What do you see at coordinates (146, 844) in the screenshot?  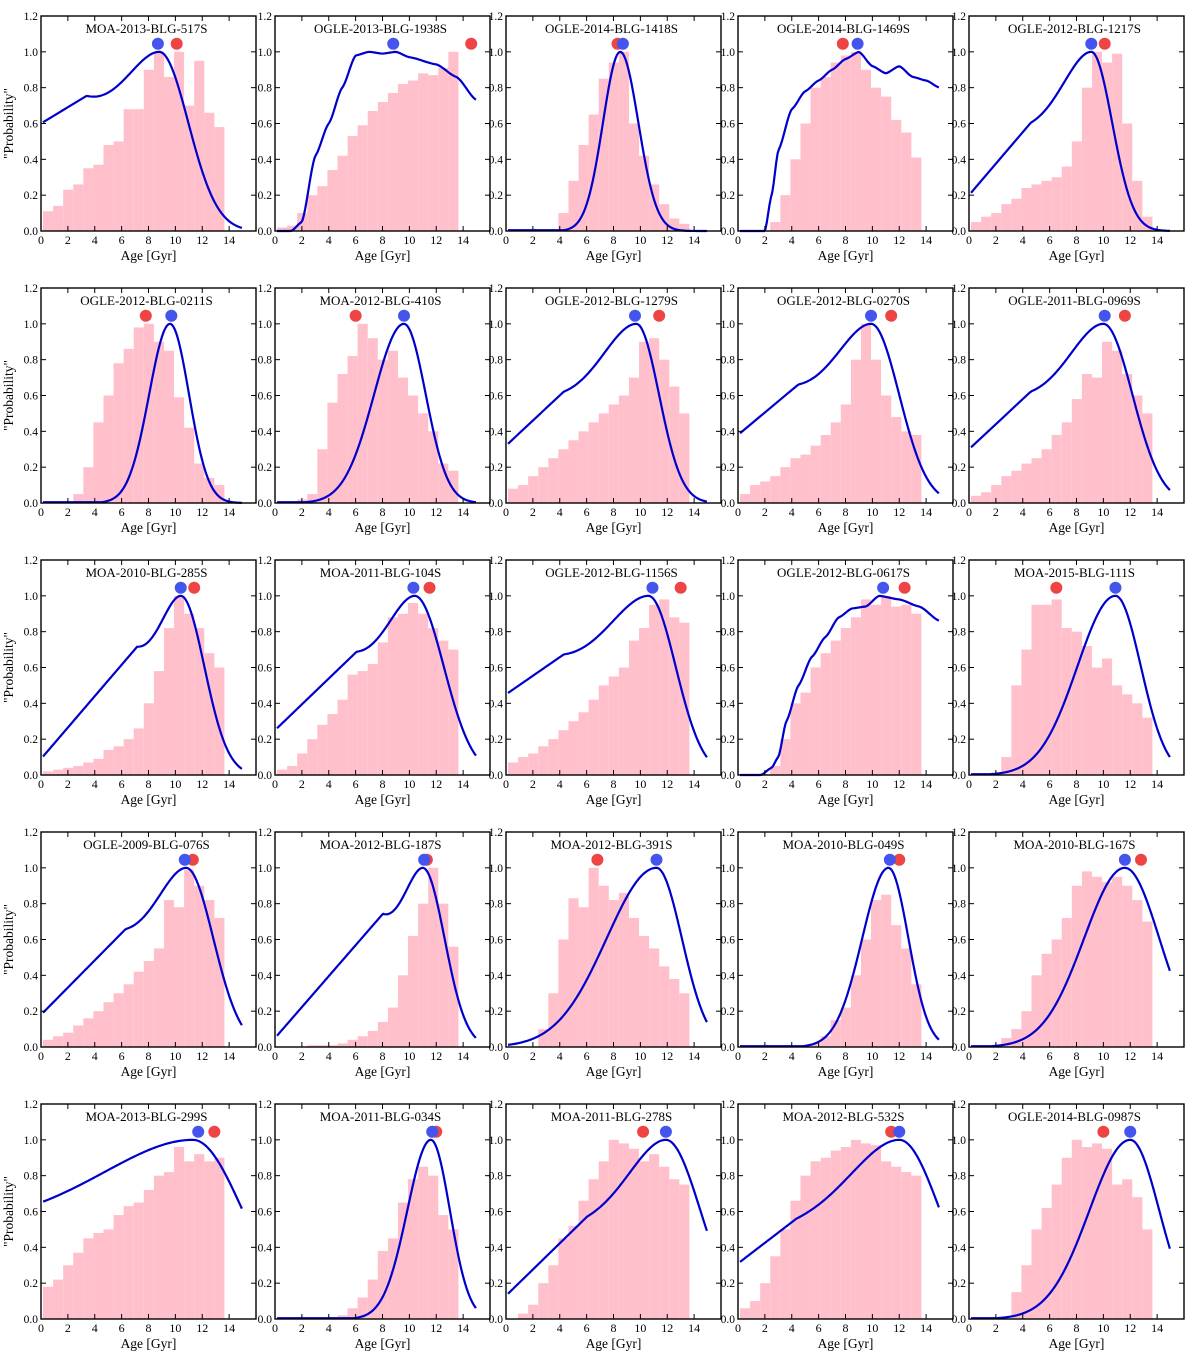 I see `panel-title: OGLE-2009-BLG-076S` at bounding box center [146, 844].